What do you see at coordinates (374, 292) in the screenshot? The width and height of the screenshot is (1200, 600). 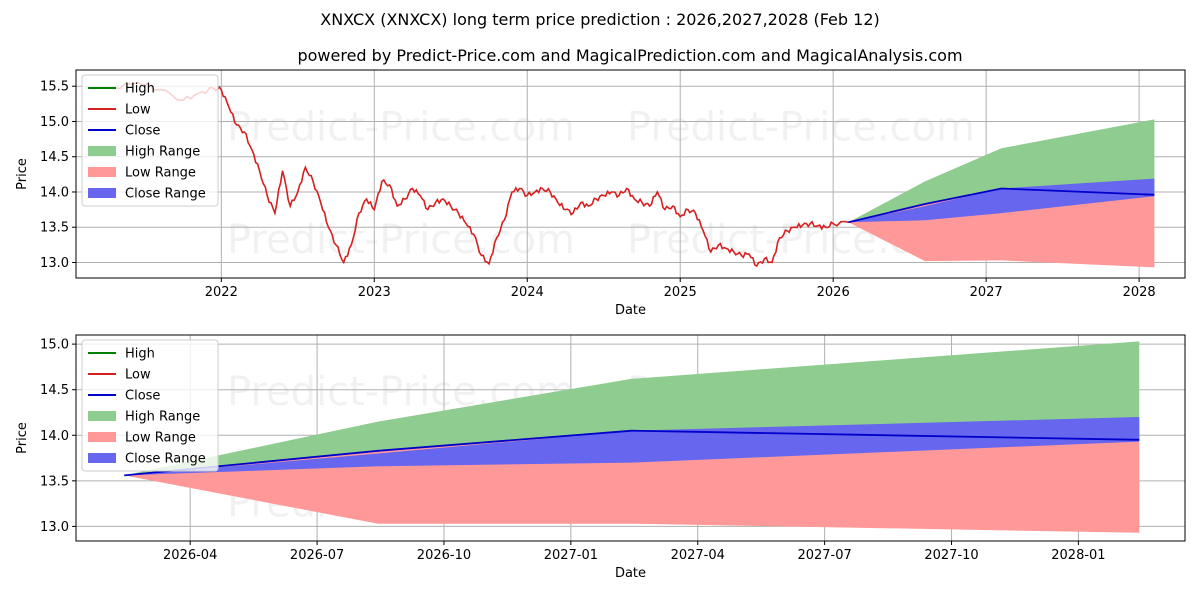 I see `x-tick-label: 2023` at bounding box center [374, 292].